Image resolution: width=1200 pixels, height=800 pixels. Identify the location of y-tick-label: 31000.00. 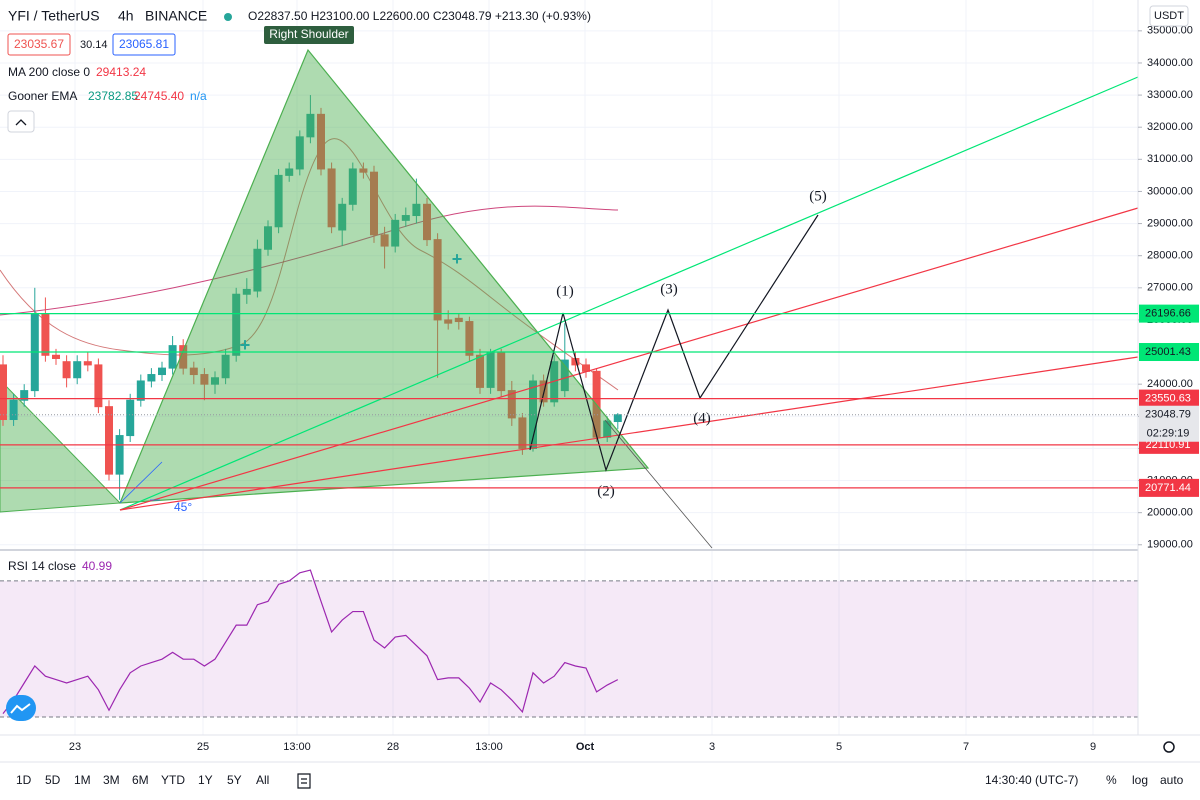
(1170, 159).